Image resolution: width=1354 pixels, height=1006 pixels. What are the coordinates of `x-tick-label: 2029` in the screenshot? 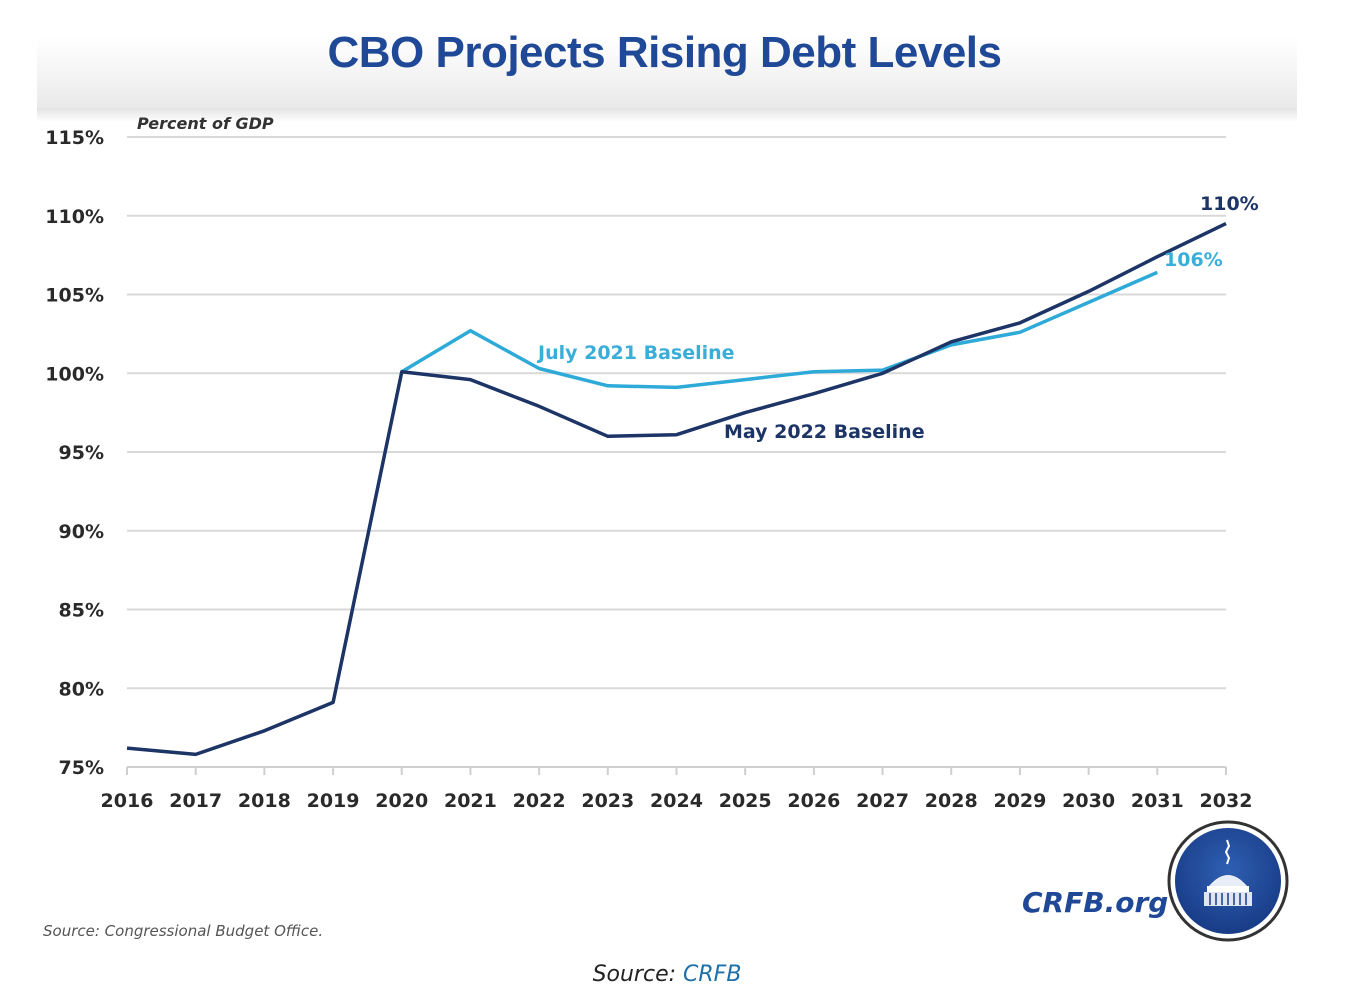 It's located at (1019, 801).